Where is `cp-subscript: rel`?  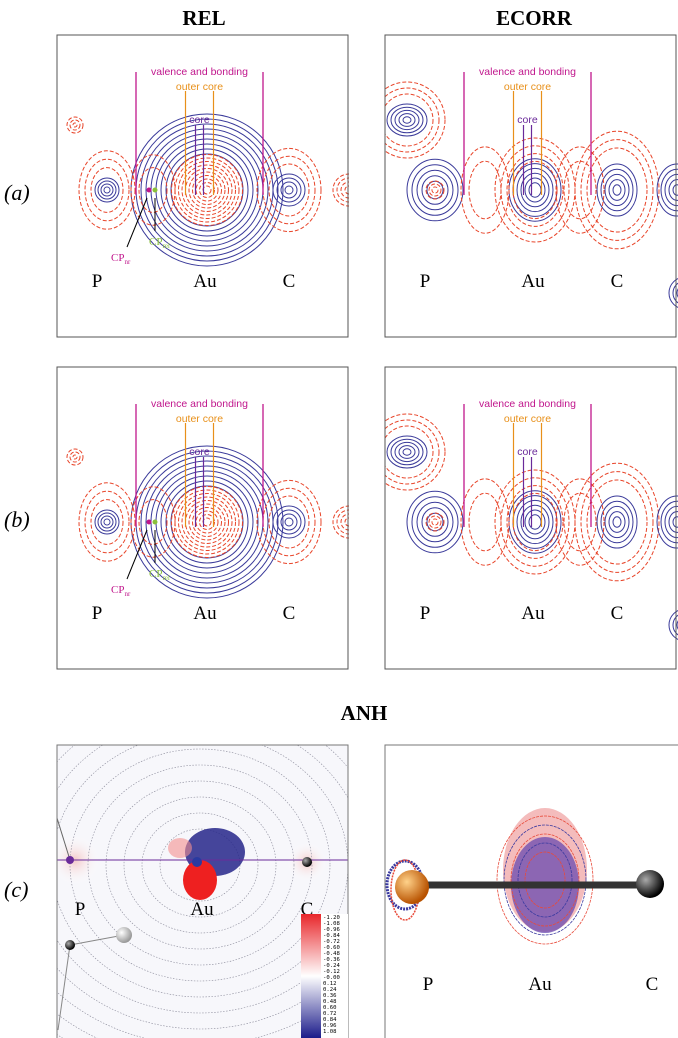
cp-subscript: rel is located at coordinates (165, 246).